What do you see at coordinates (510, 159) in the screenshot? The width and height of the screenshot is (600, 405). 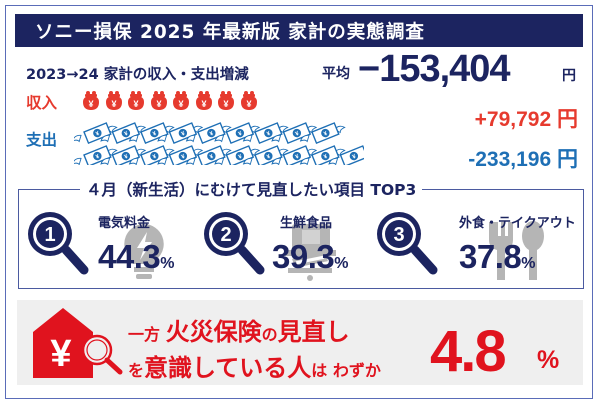 I see `expense-amount: -233,196` at bounding box center [510, 159].